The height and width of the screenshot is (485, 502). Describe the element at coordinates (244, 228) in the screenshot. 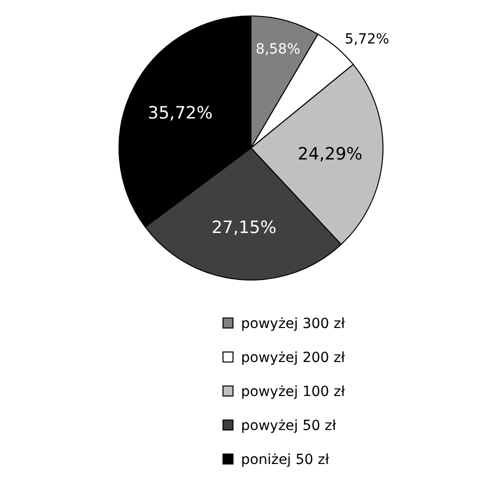

I see `data-label: 27,15%` at that location.